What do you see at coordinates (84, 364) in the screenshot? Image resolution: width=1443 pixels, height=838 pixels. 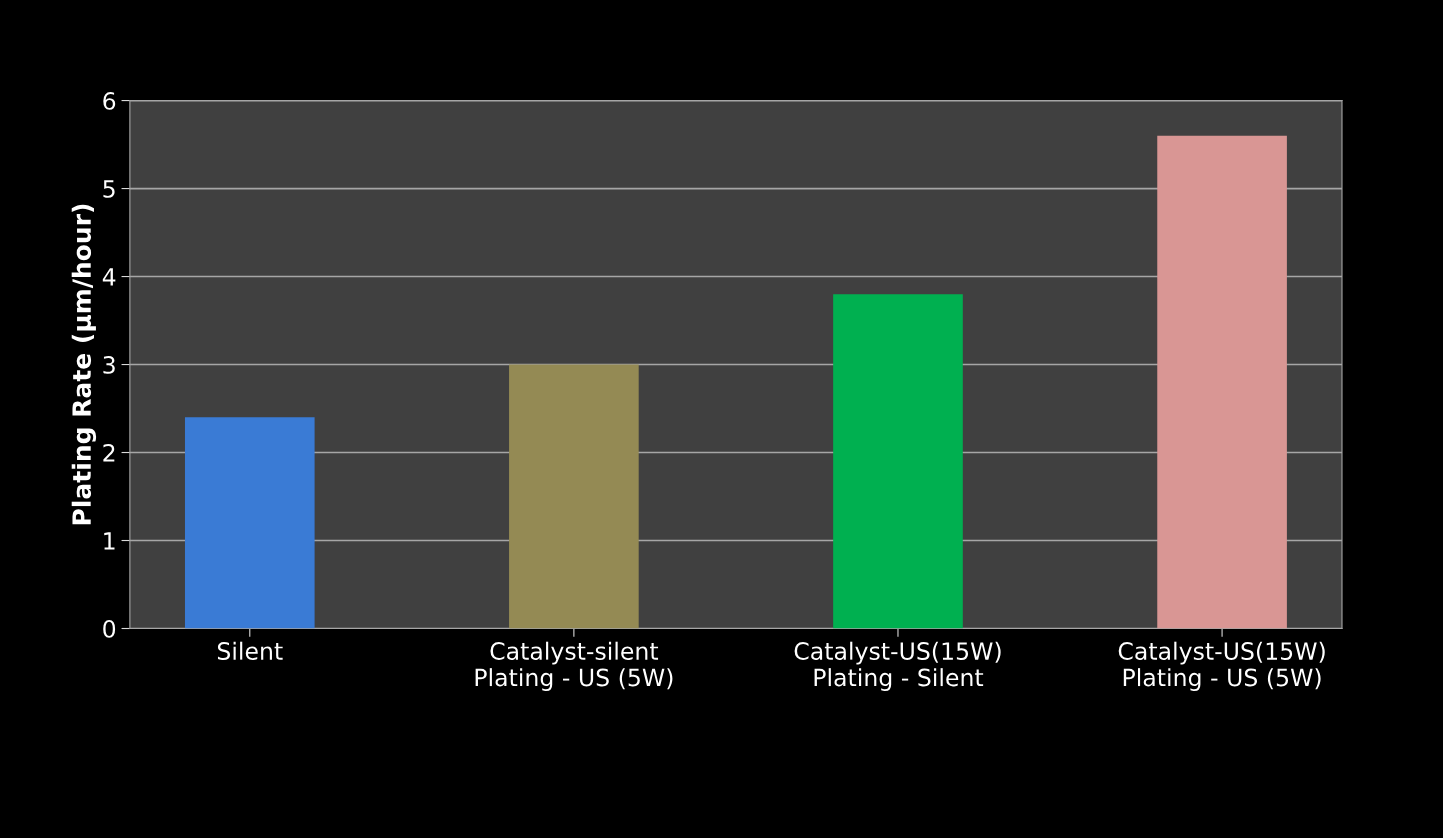 I see `y-axis-title: Plating Rate (µm/hour)` at bounding box center [84, 364].